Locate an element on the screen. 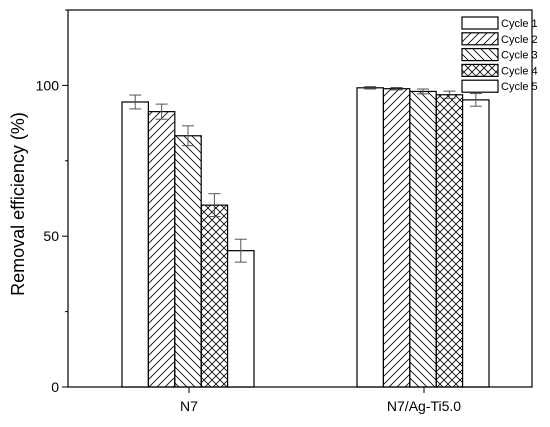  y-axis: 0 50 100 is located at coordinates (52, 202).